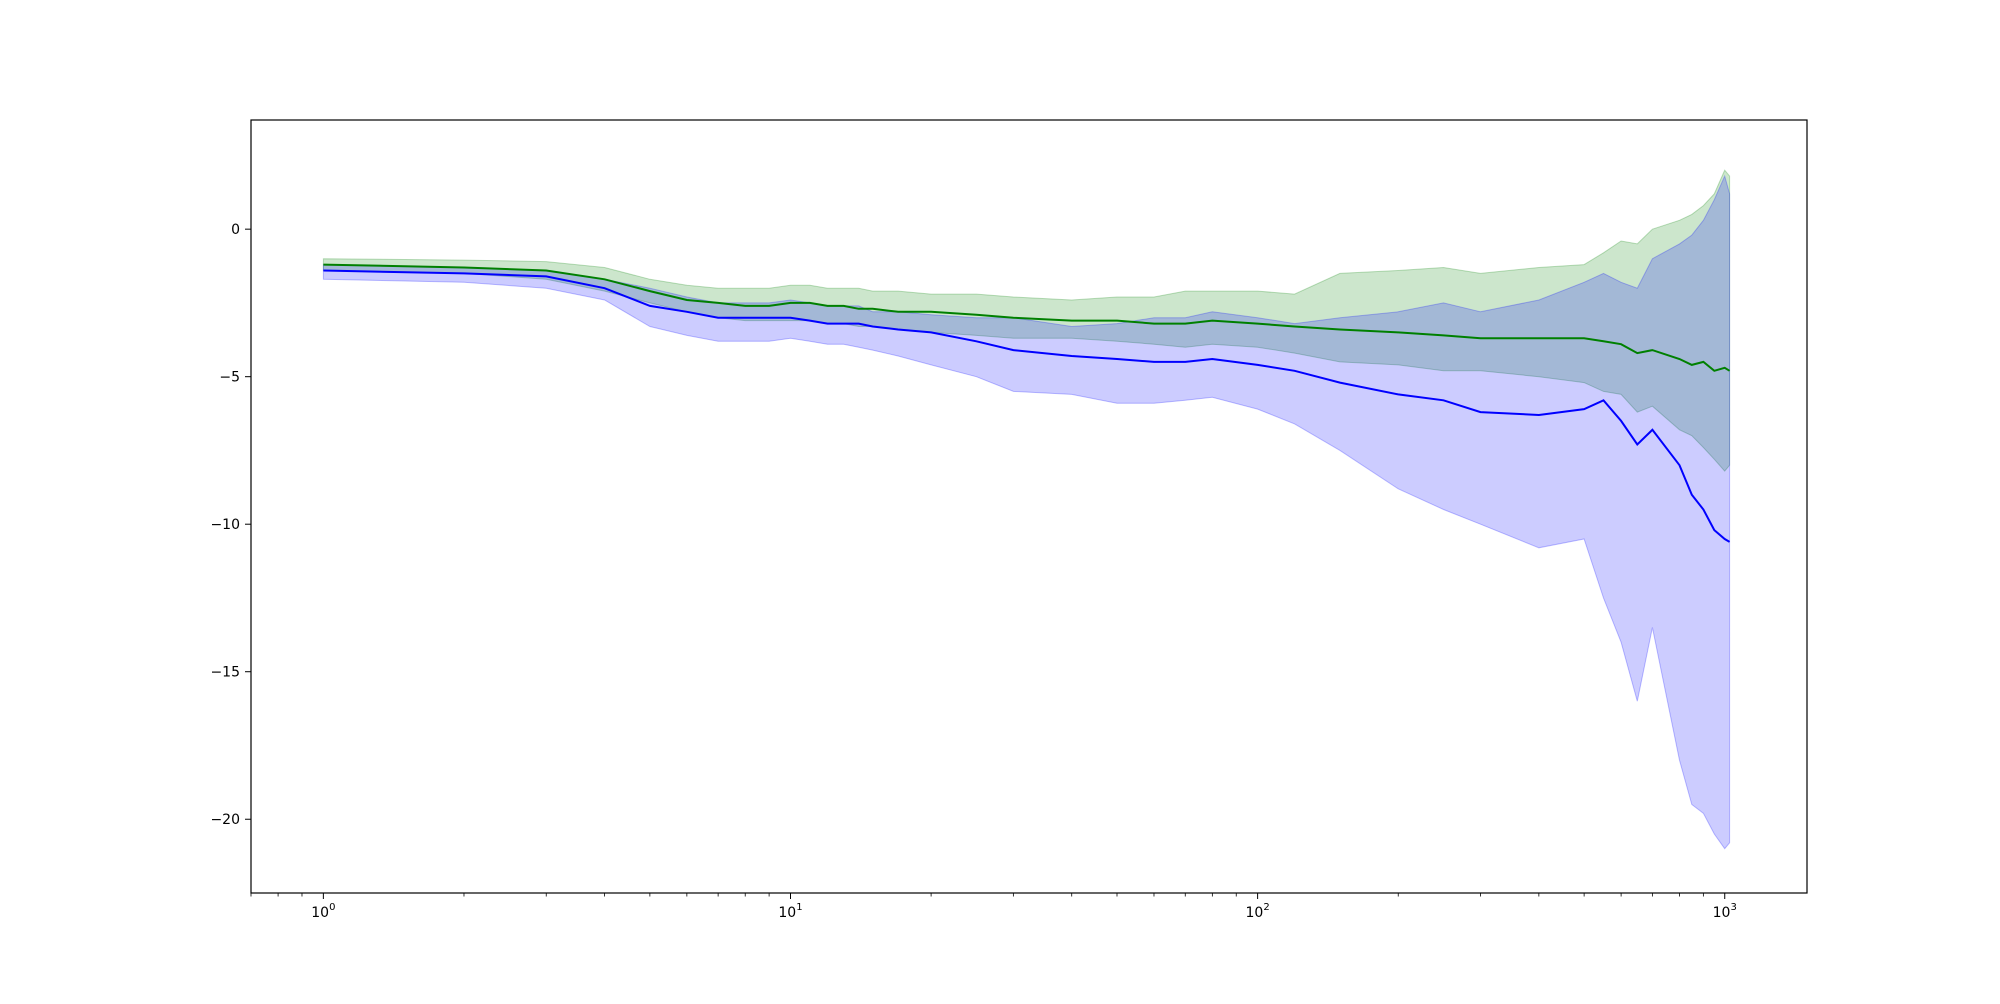  Describe the element at coordinates (225, 820) in the screenshot. I see `y-tick-label: −20` at that location.